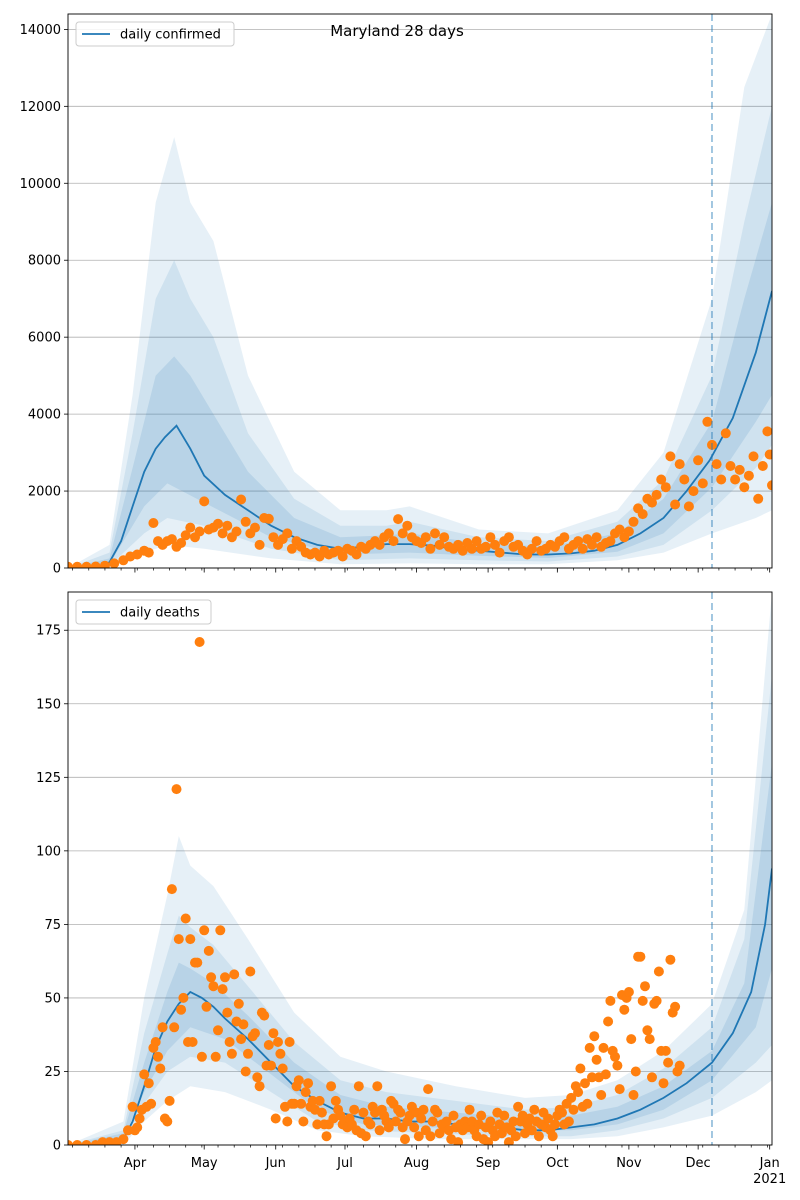  Describe the element at coordinates (204, 1163) in the screenshot. I see `x-tick-label: May` at that location.